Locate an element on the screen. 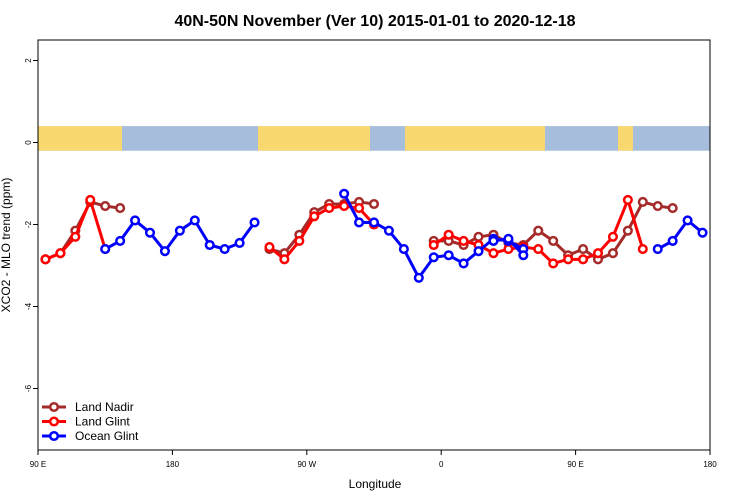 The height and width of the screenshot is (500, 750). y-tick-label: 2 is located at coordinates (28, 60).